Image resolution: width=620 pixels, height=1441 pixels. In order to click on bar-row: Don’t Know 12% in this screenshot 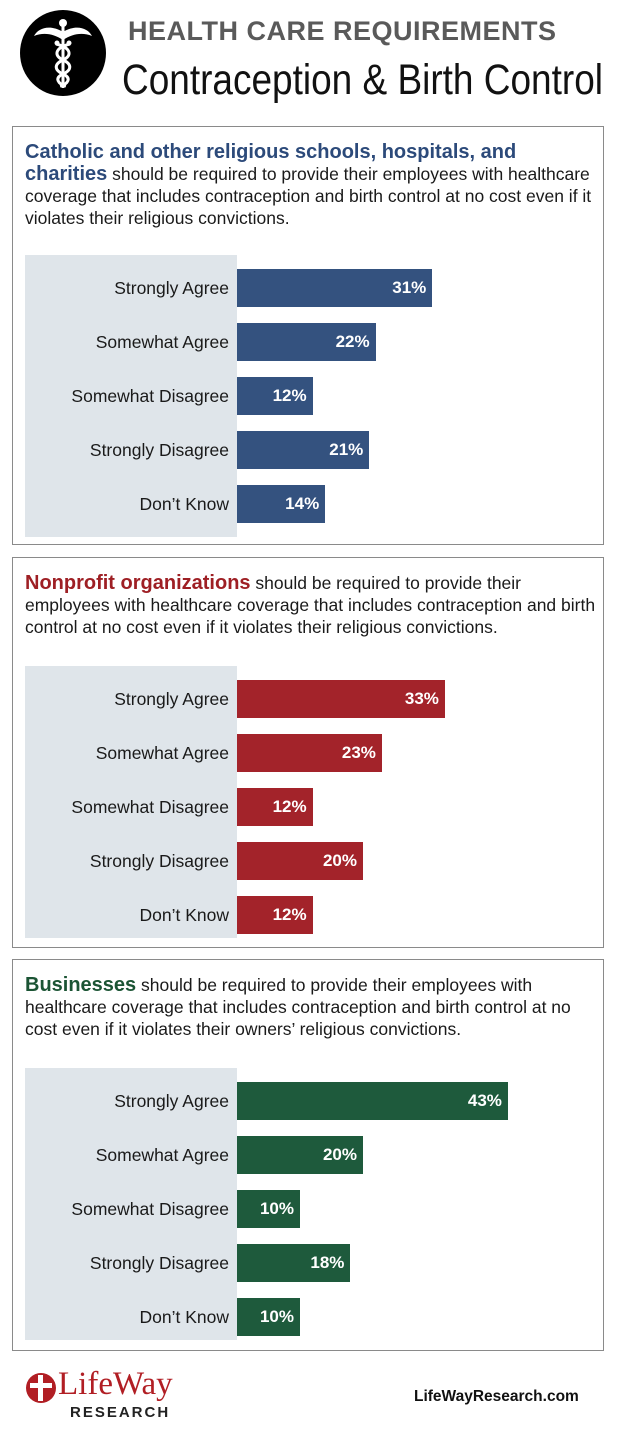, I will do `click(311, 915)`.